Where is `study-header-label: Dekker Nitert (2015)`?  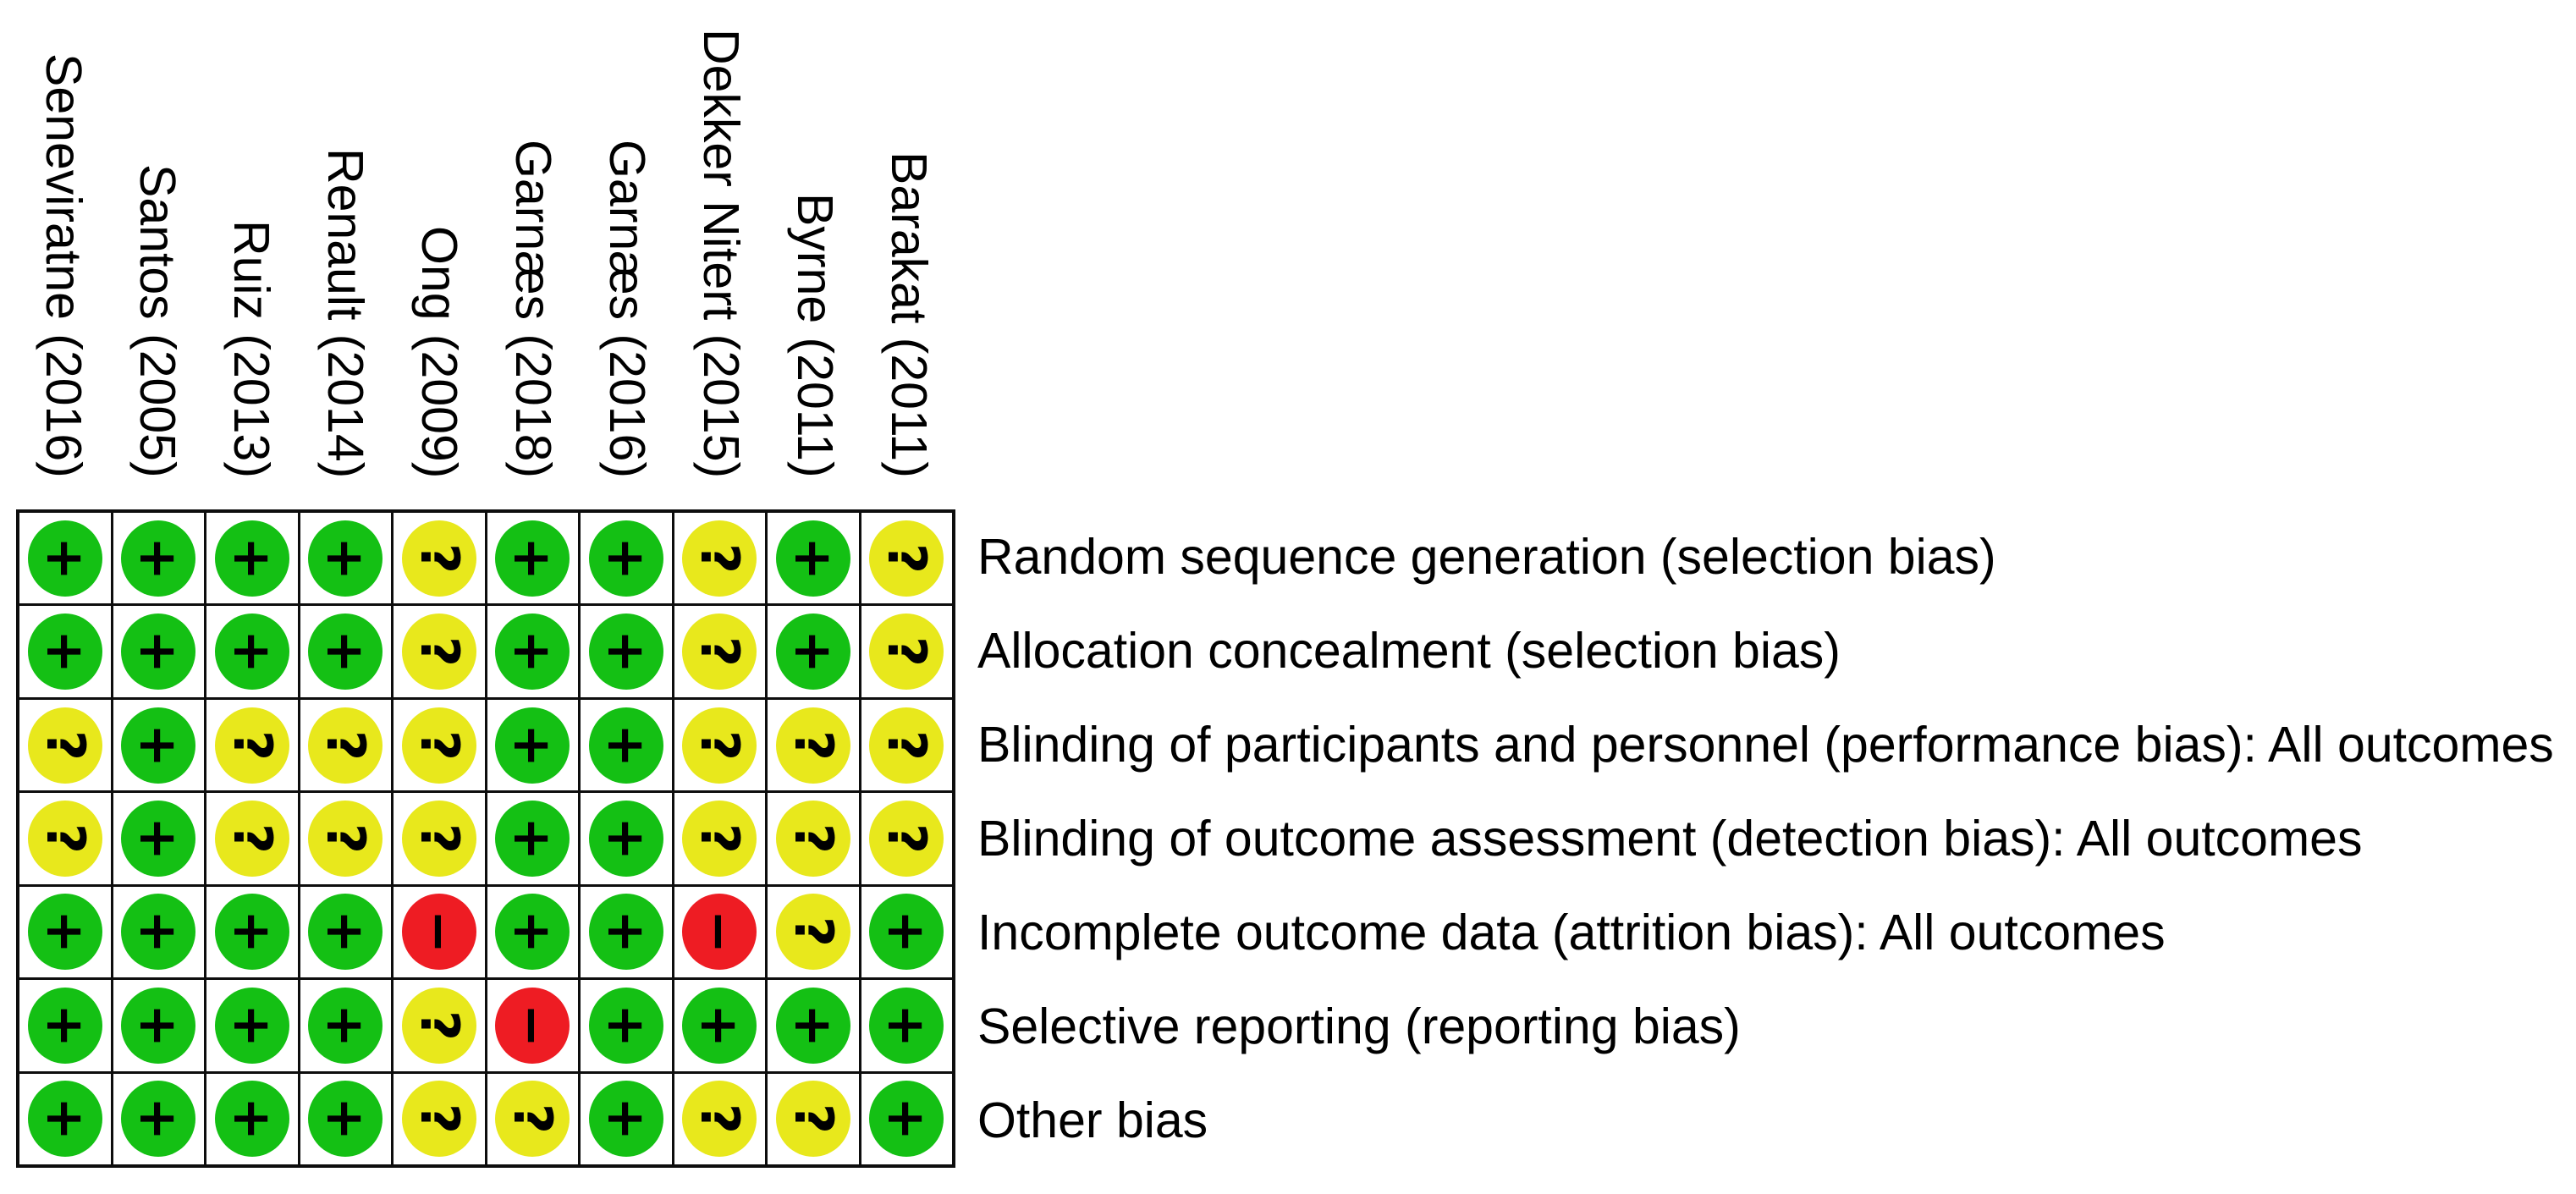
study-header-label: Dekker Nitert (2015) is located at coordinates (721, 253).